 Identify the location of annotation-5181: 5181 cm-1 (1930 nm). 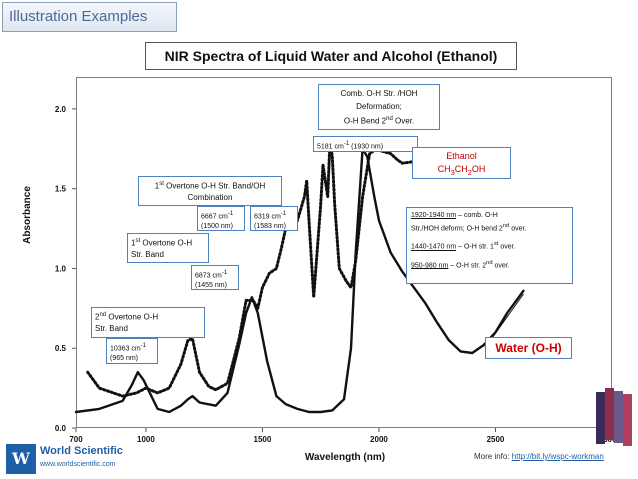
(365, 144).